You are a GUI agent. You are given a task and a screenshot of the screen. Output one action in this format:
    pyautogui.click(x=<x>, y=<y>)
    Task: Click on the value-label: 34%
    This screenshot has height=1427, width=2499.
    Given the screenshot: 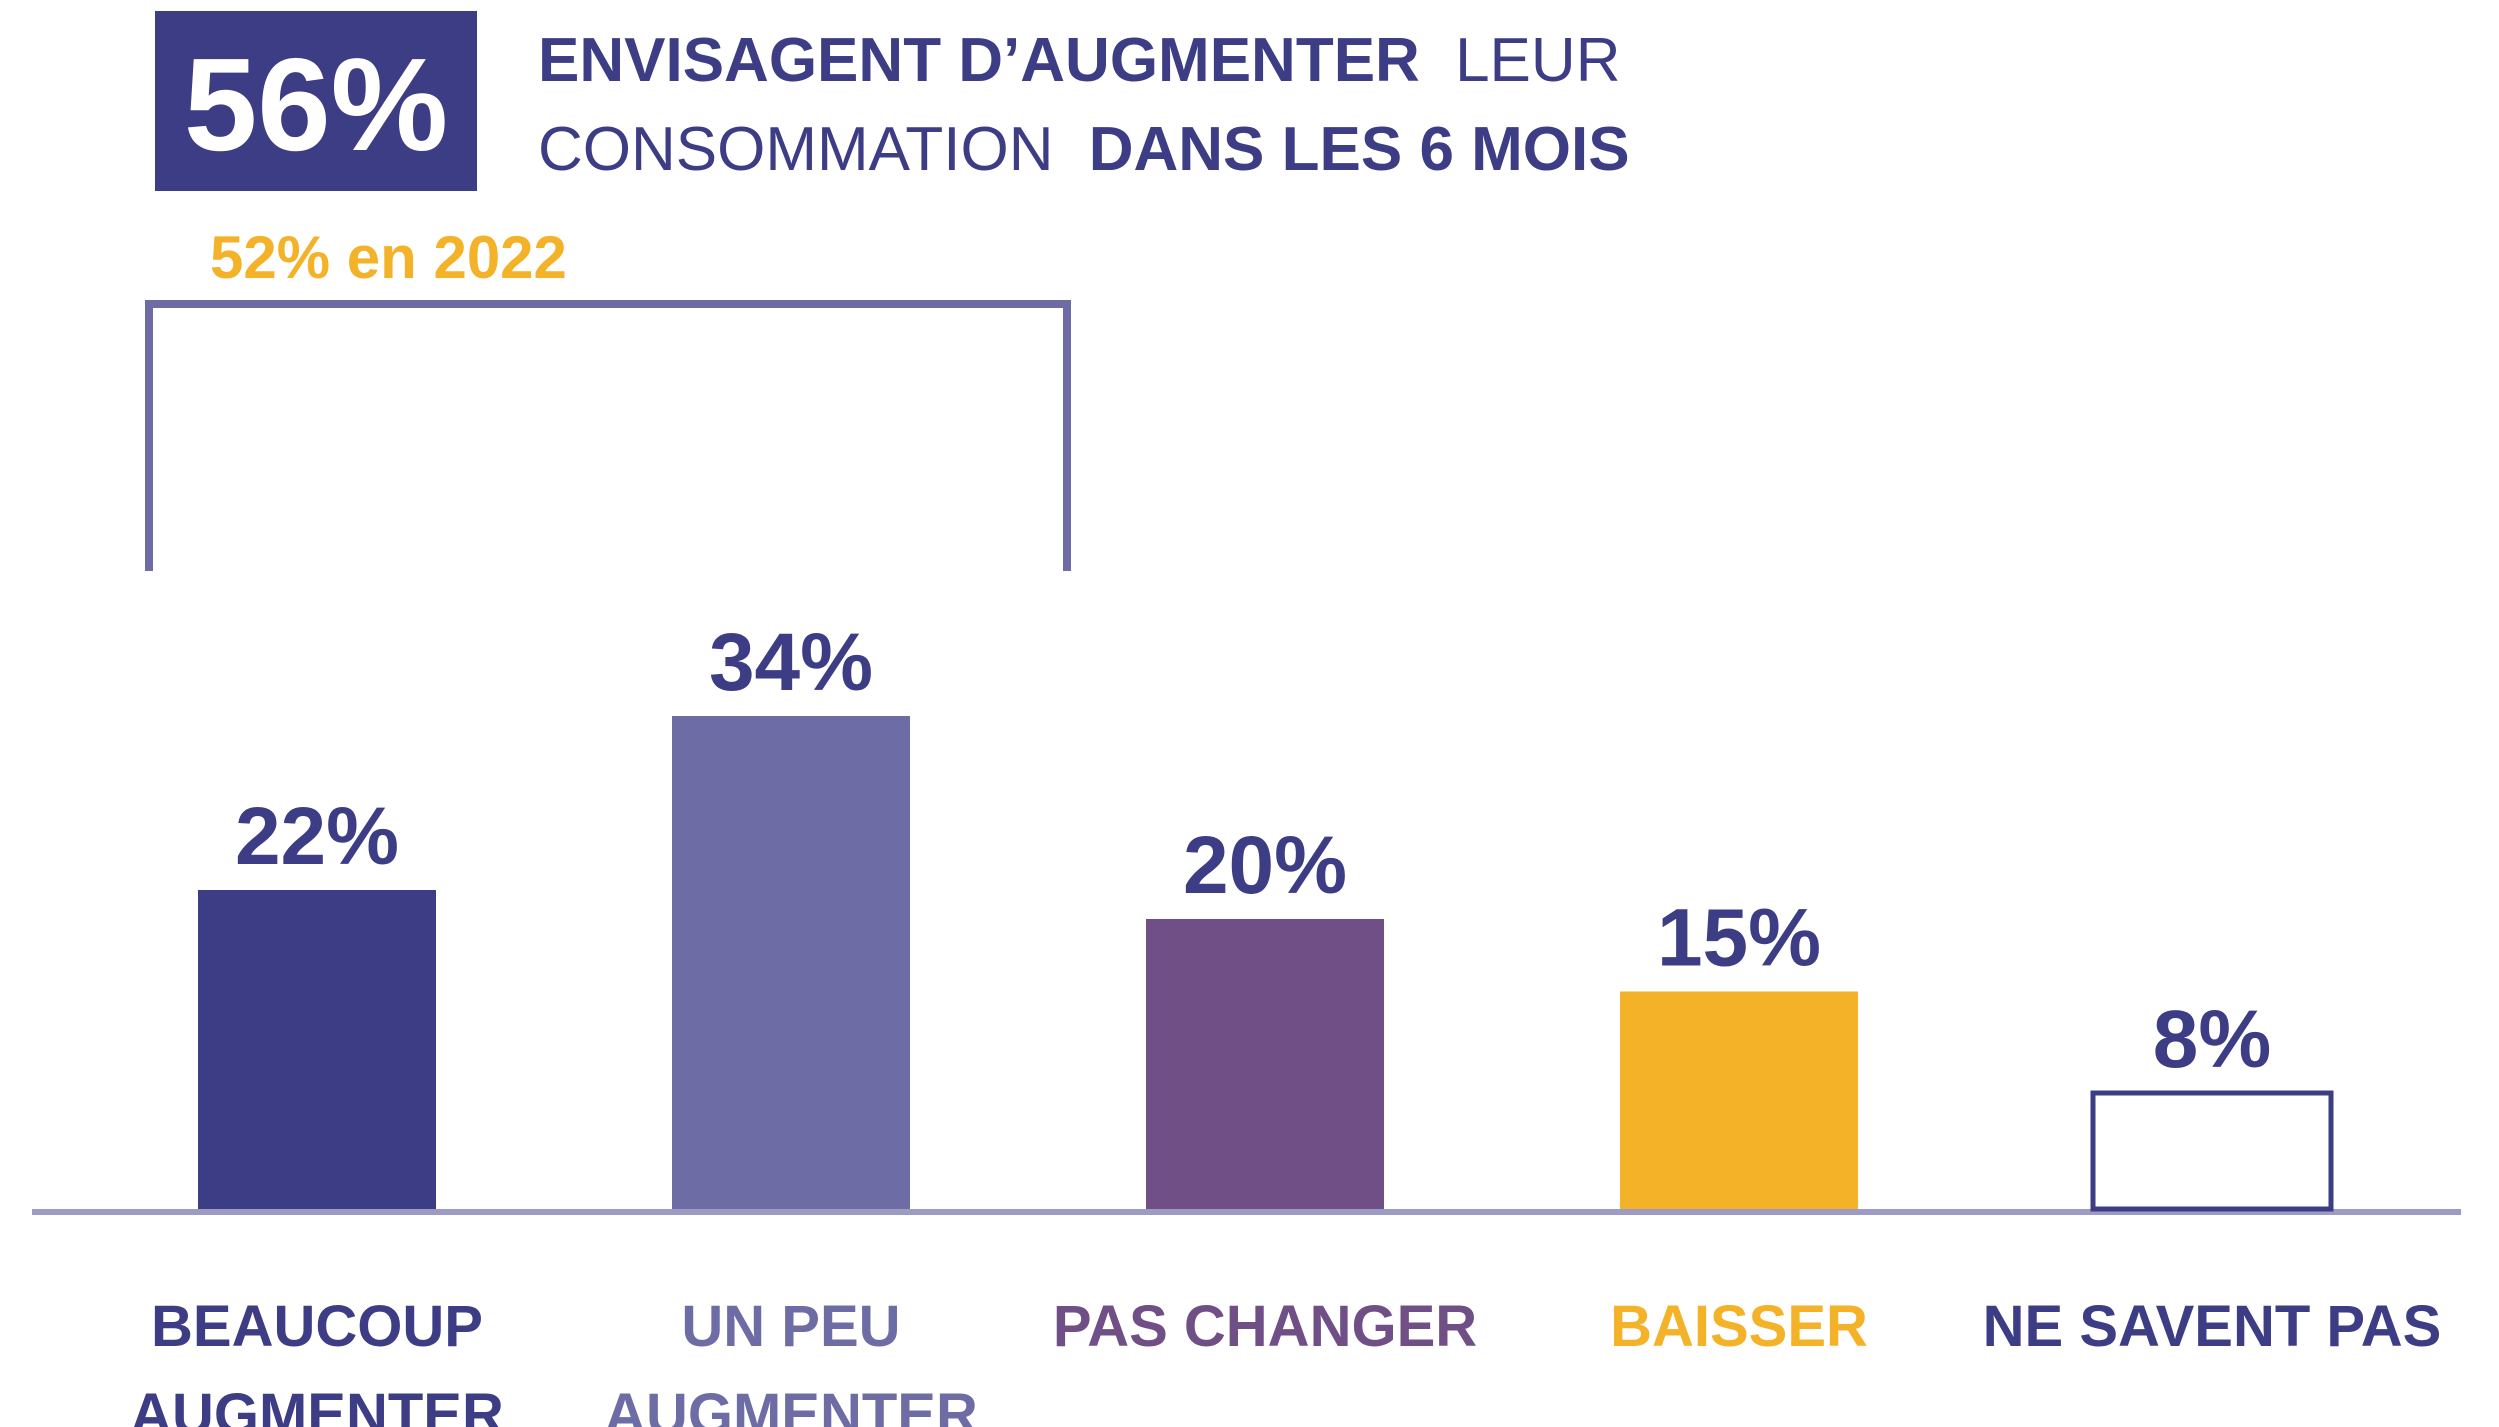 What is the action you would take?
    pyautogui.click(x=791, y=662)
    